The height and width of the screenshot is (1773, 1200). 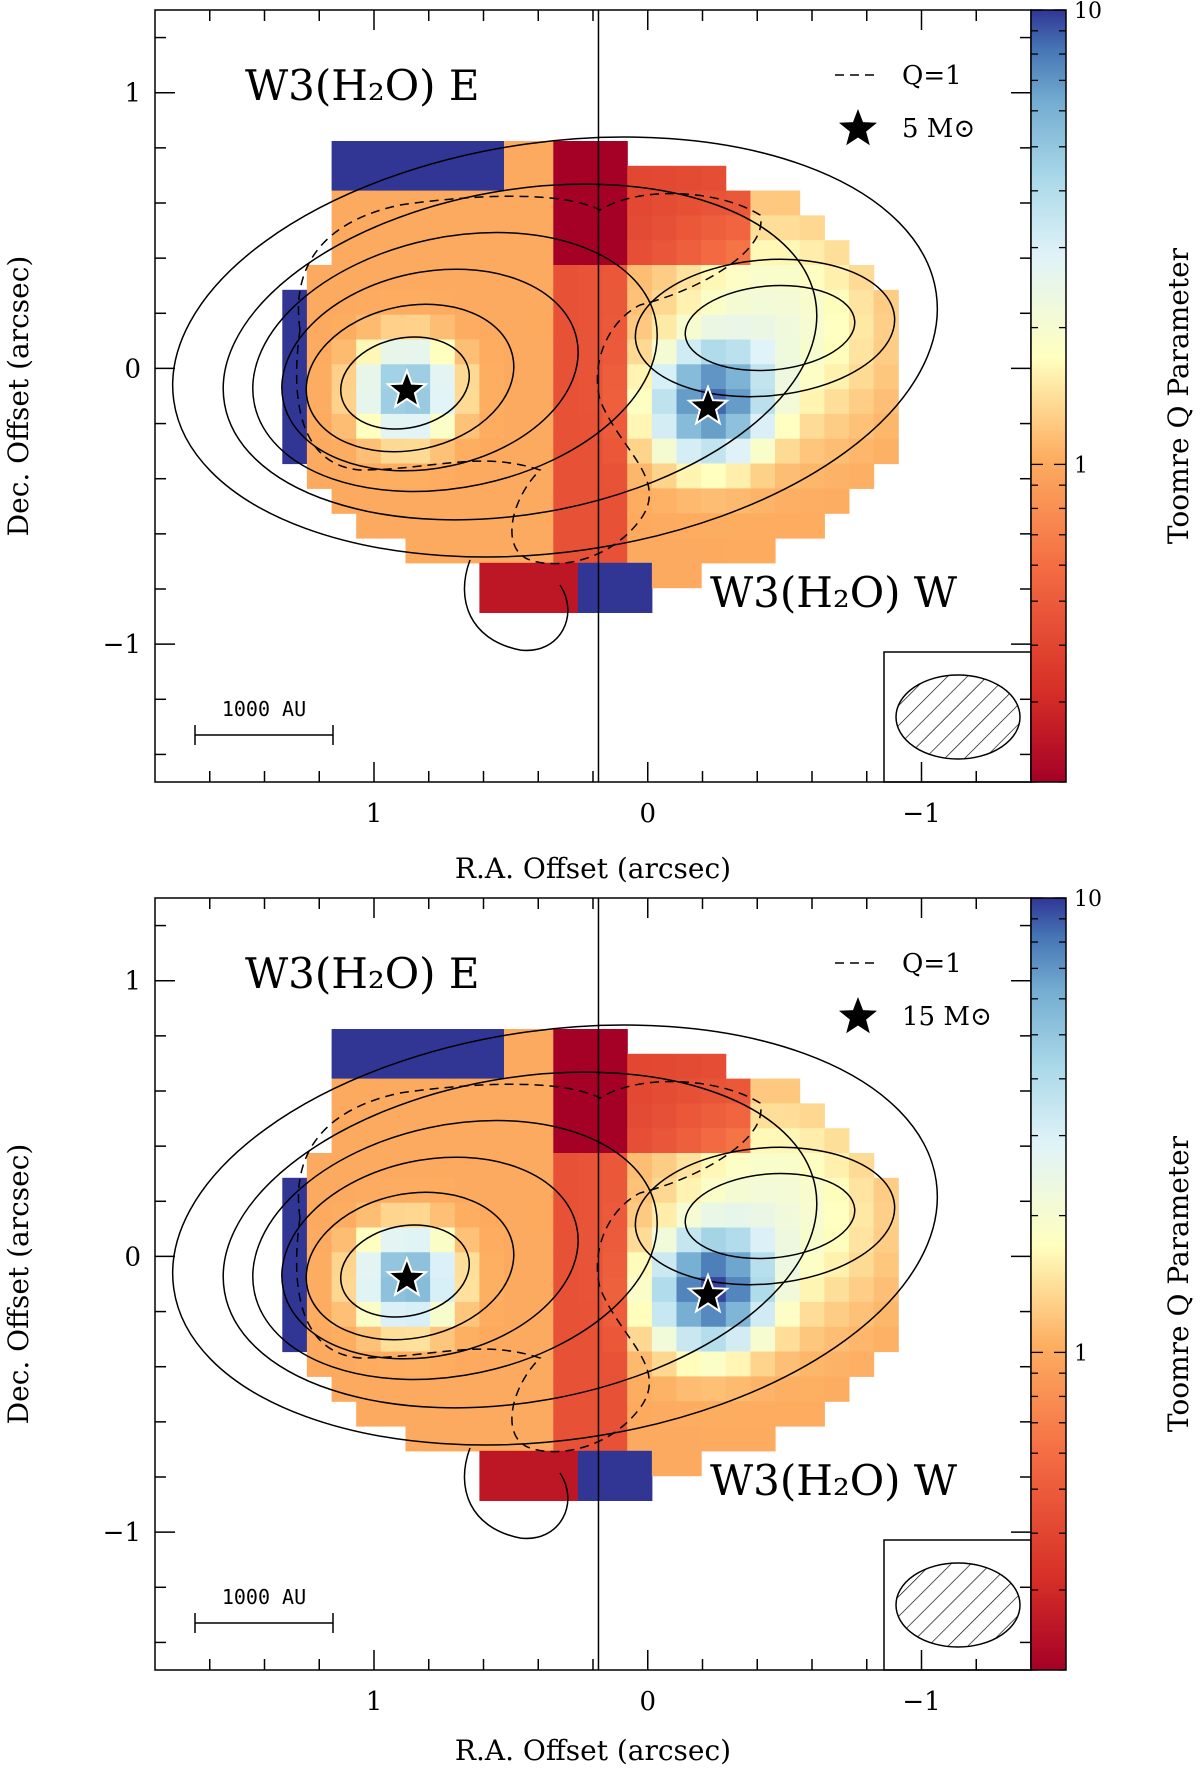 What do you see at coordinates (516, 1493) in the screenshot?
I see `contour-south-tail` at bounding box center [516, 1493].